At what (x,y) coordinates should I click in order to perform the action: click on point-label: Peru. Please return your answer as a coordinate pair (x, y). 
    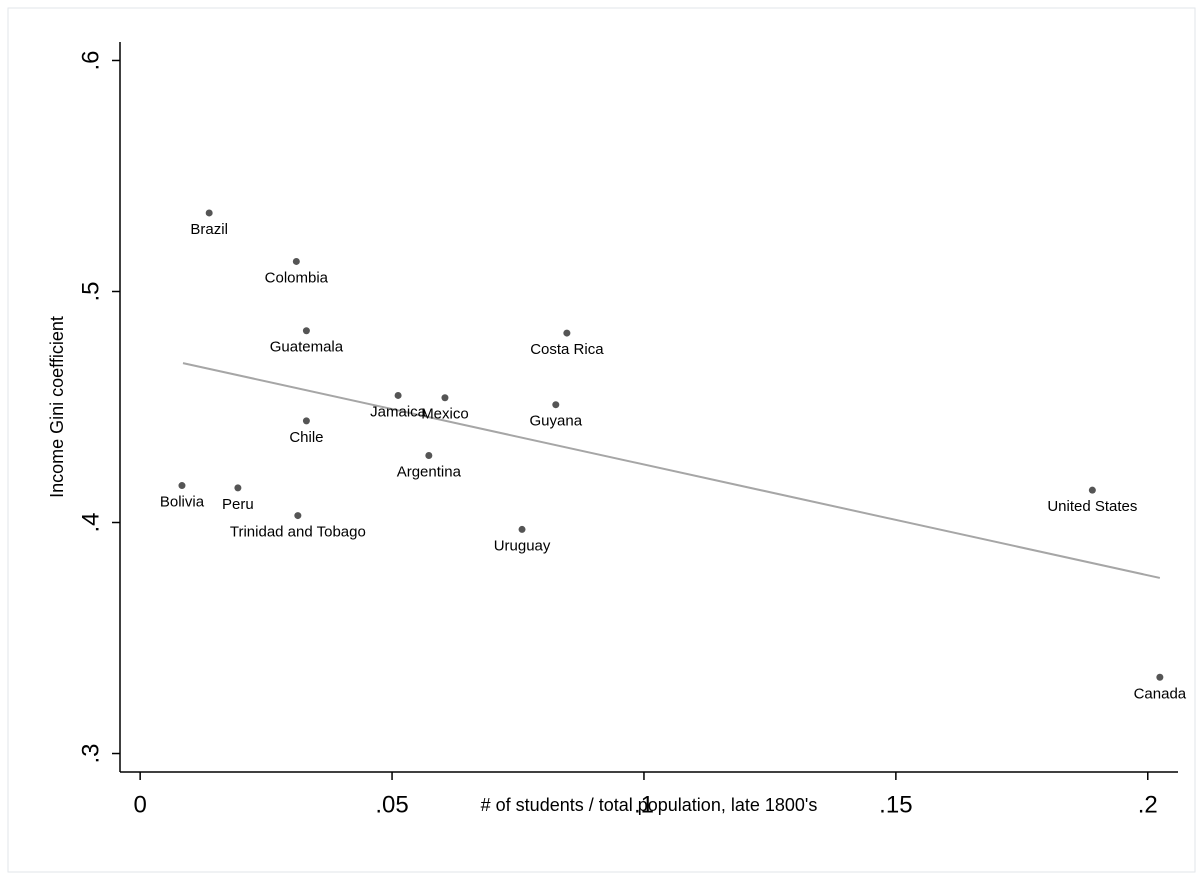
    Looking at the image, I should click on (238, 504).